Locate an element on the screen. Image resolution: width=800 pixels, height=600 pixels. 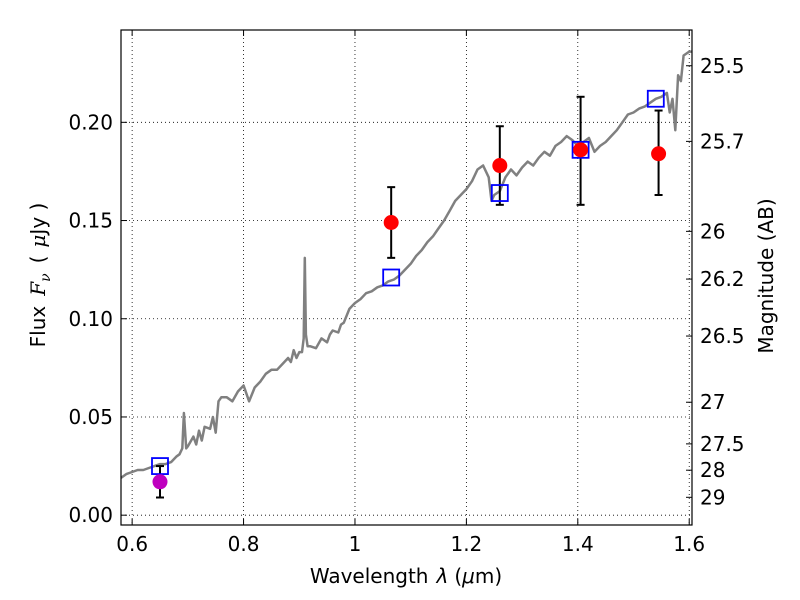
y2-tick-label: 25.7 is located at coordinates (722, 141).